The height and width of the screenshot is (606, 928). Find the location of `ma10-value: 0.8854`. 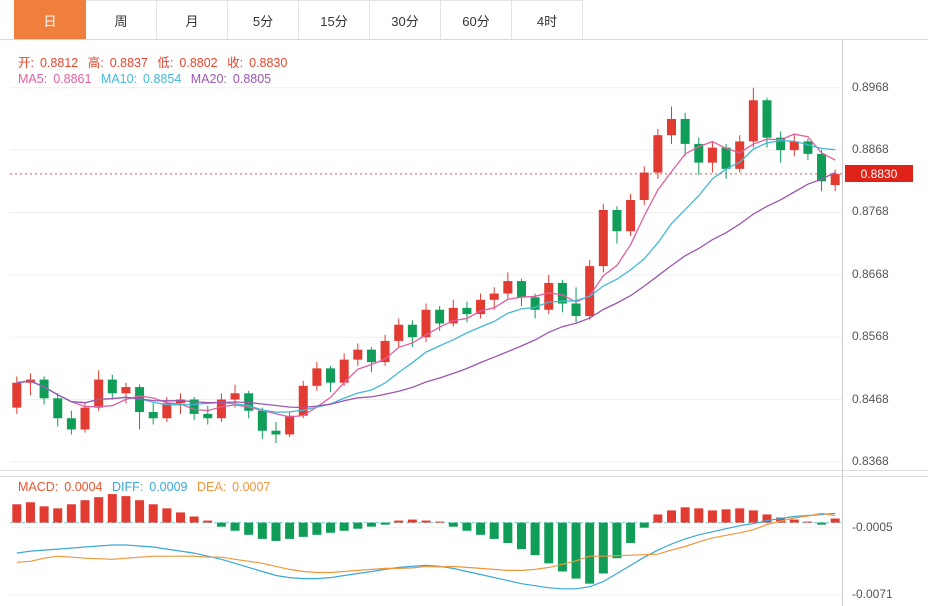

ma10-value: 0.8854 is located at coordinates (162, 79).